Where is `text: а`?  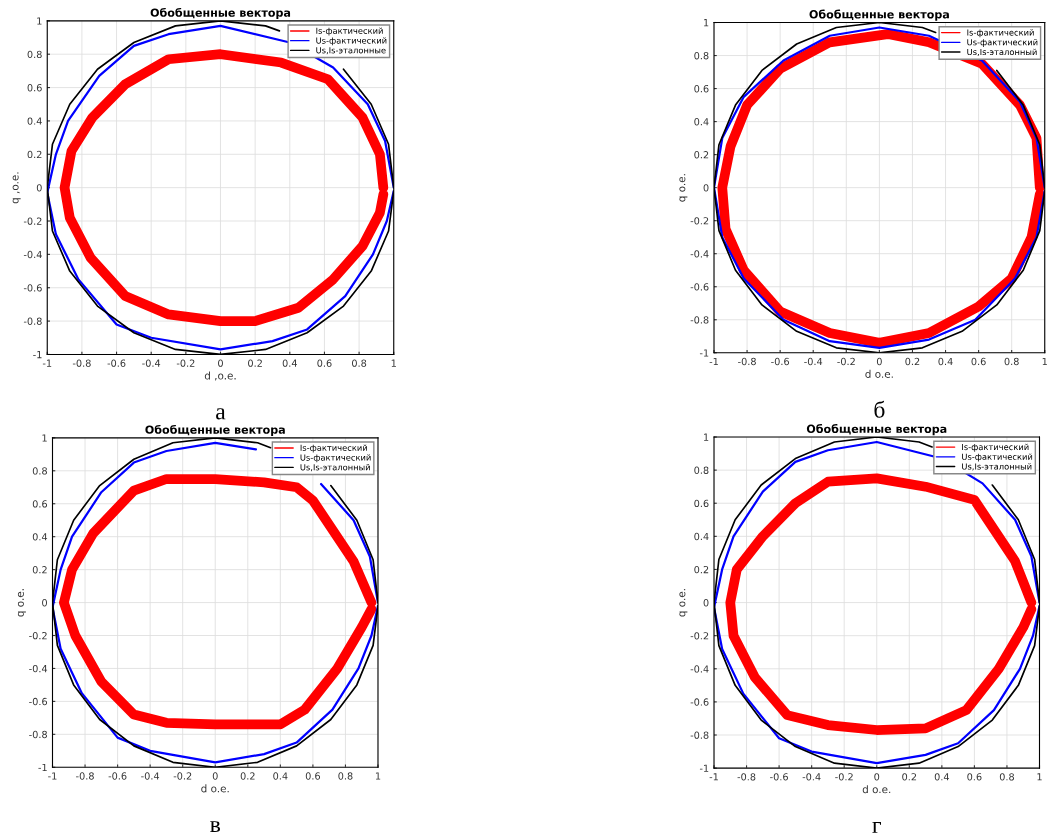
text: а is located at coordinates (221, 414).